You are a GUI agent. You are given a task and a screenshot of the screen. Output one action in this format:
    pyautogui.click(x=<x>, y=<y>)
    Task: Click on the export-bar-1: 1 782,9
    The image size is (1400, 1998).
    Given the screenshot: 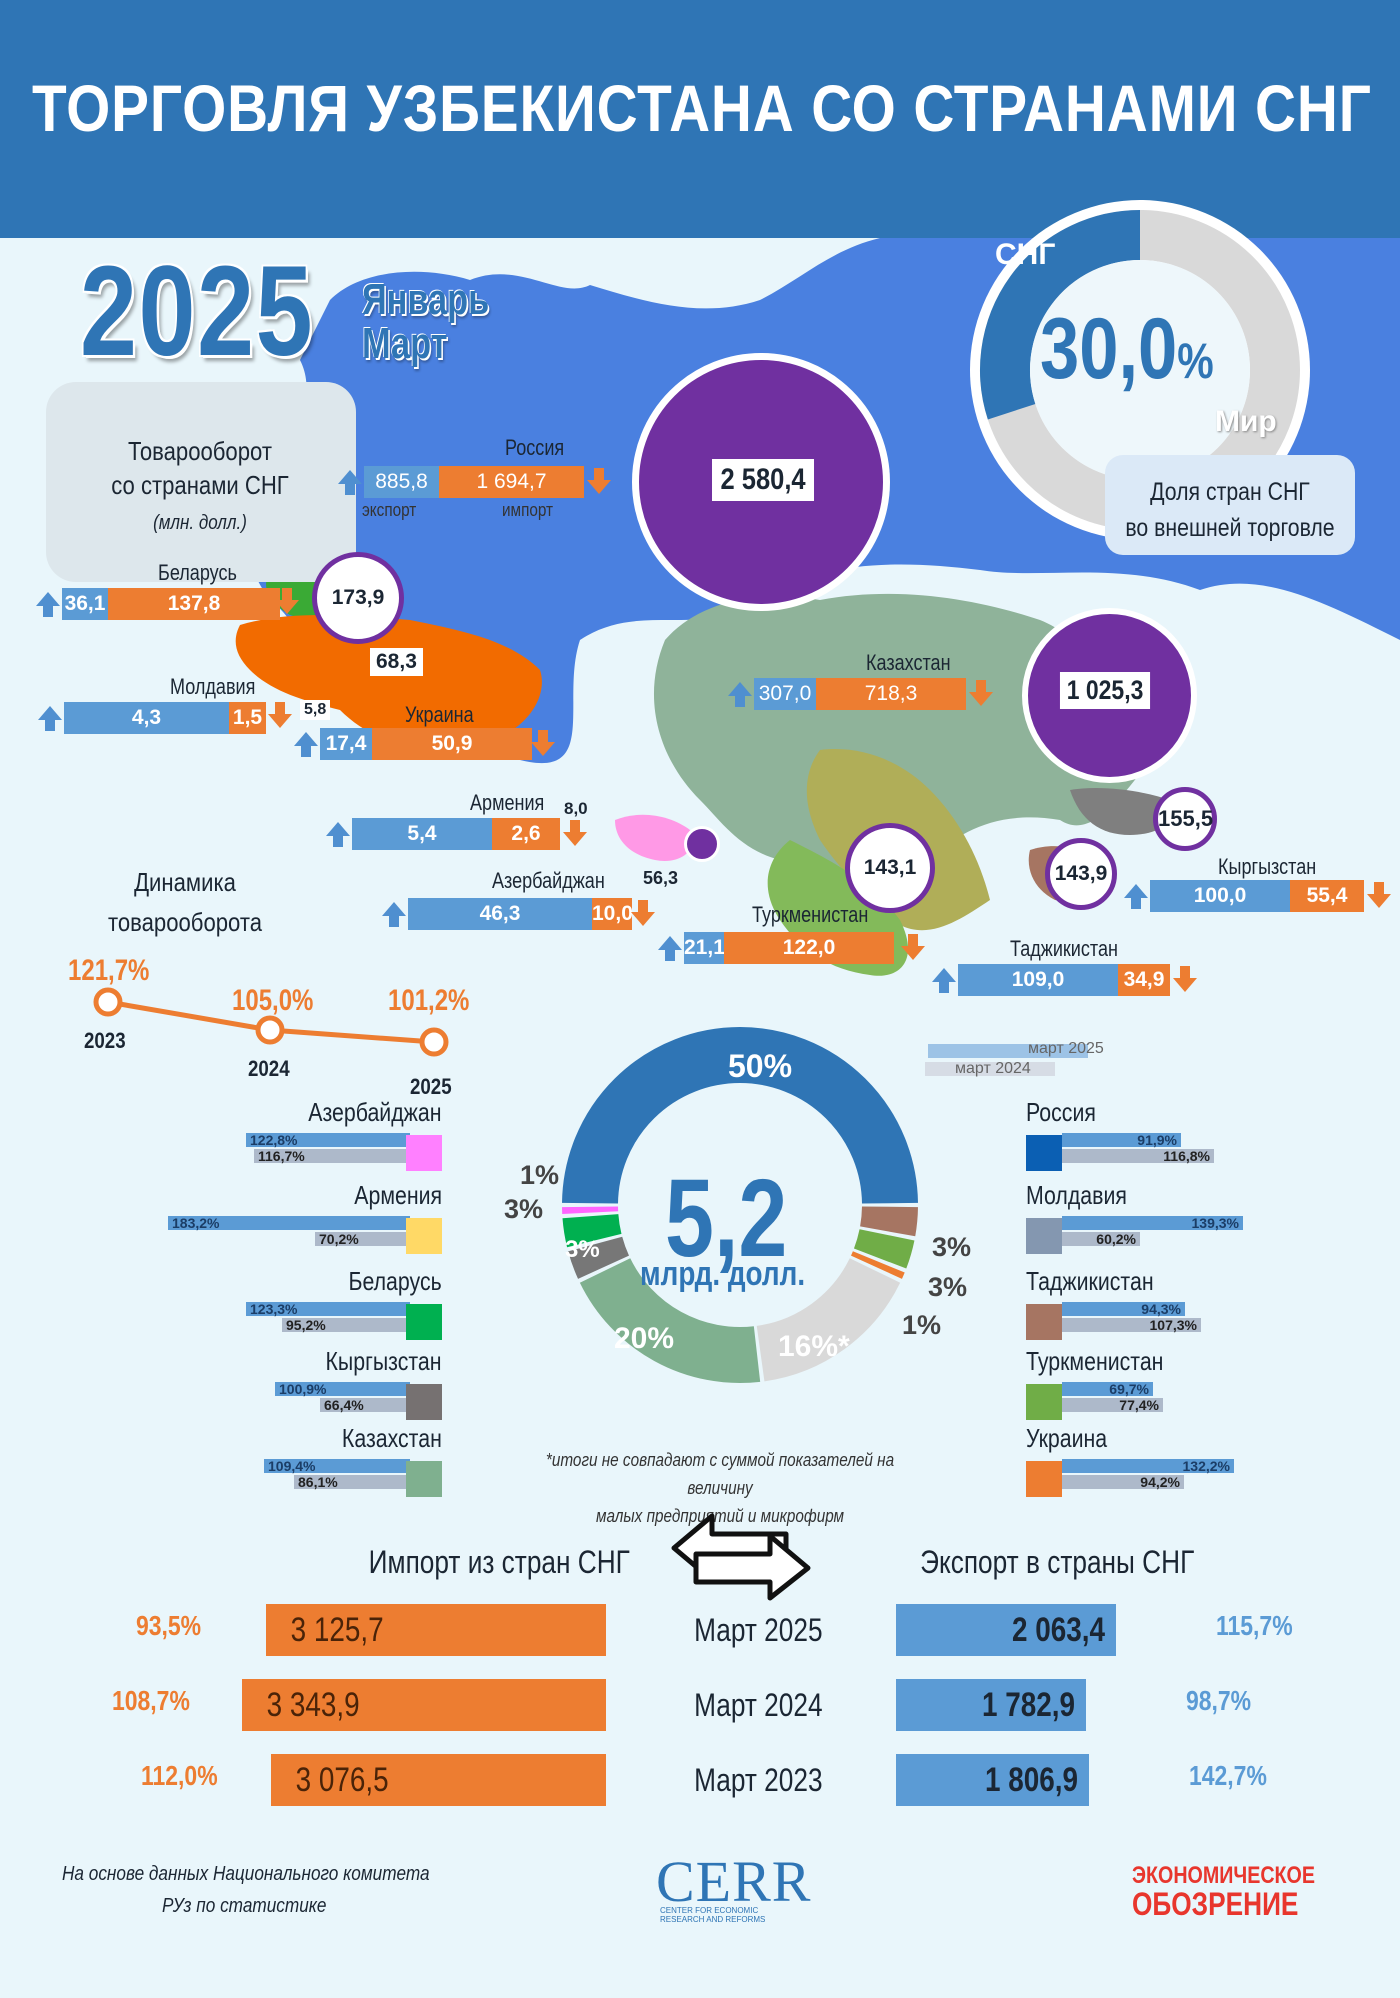 What is the action you would take?
    pyautogui.click(x=991, y=1705)
    